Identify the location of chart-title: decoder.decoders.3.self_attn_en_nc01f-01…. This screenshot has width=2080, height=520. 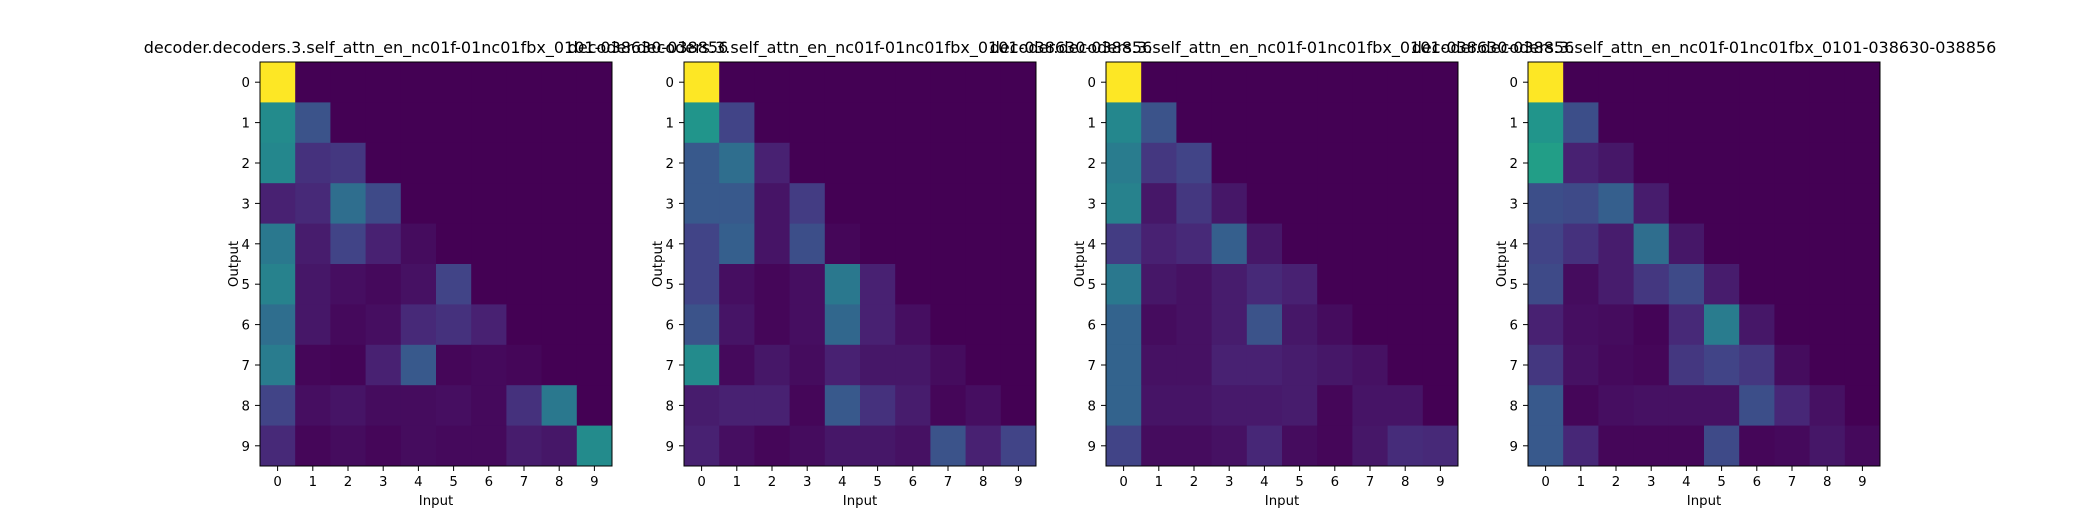
(436, 48).